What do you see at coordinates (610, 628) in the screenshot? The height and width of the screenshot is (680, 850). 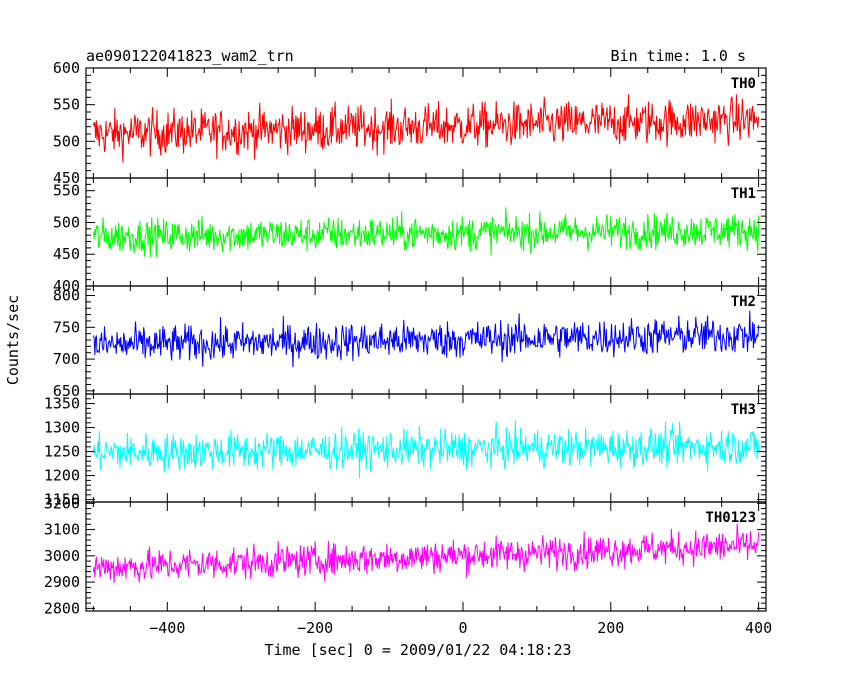 I see `x-tick-label: 200` at bounding box center [610, 628].